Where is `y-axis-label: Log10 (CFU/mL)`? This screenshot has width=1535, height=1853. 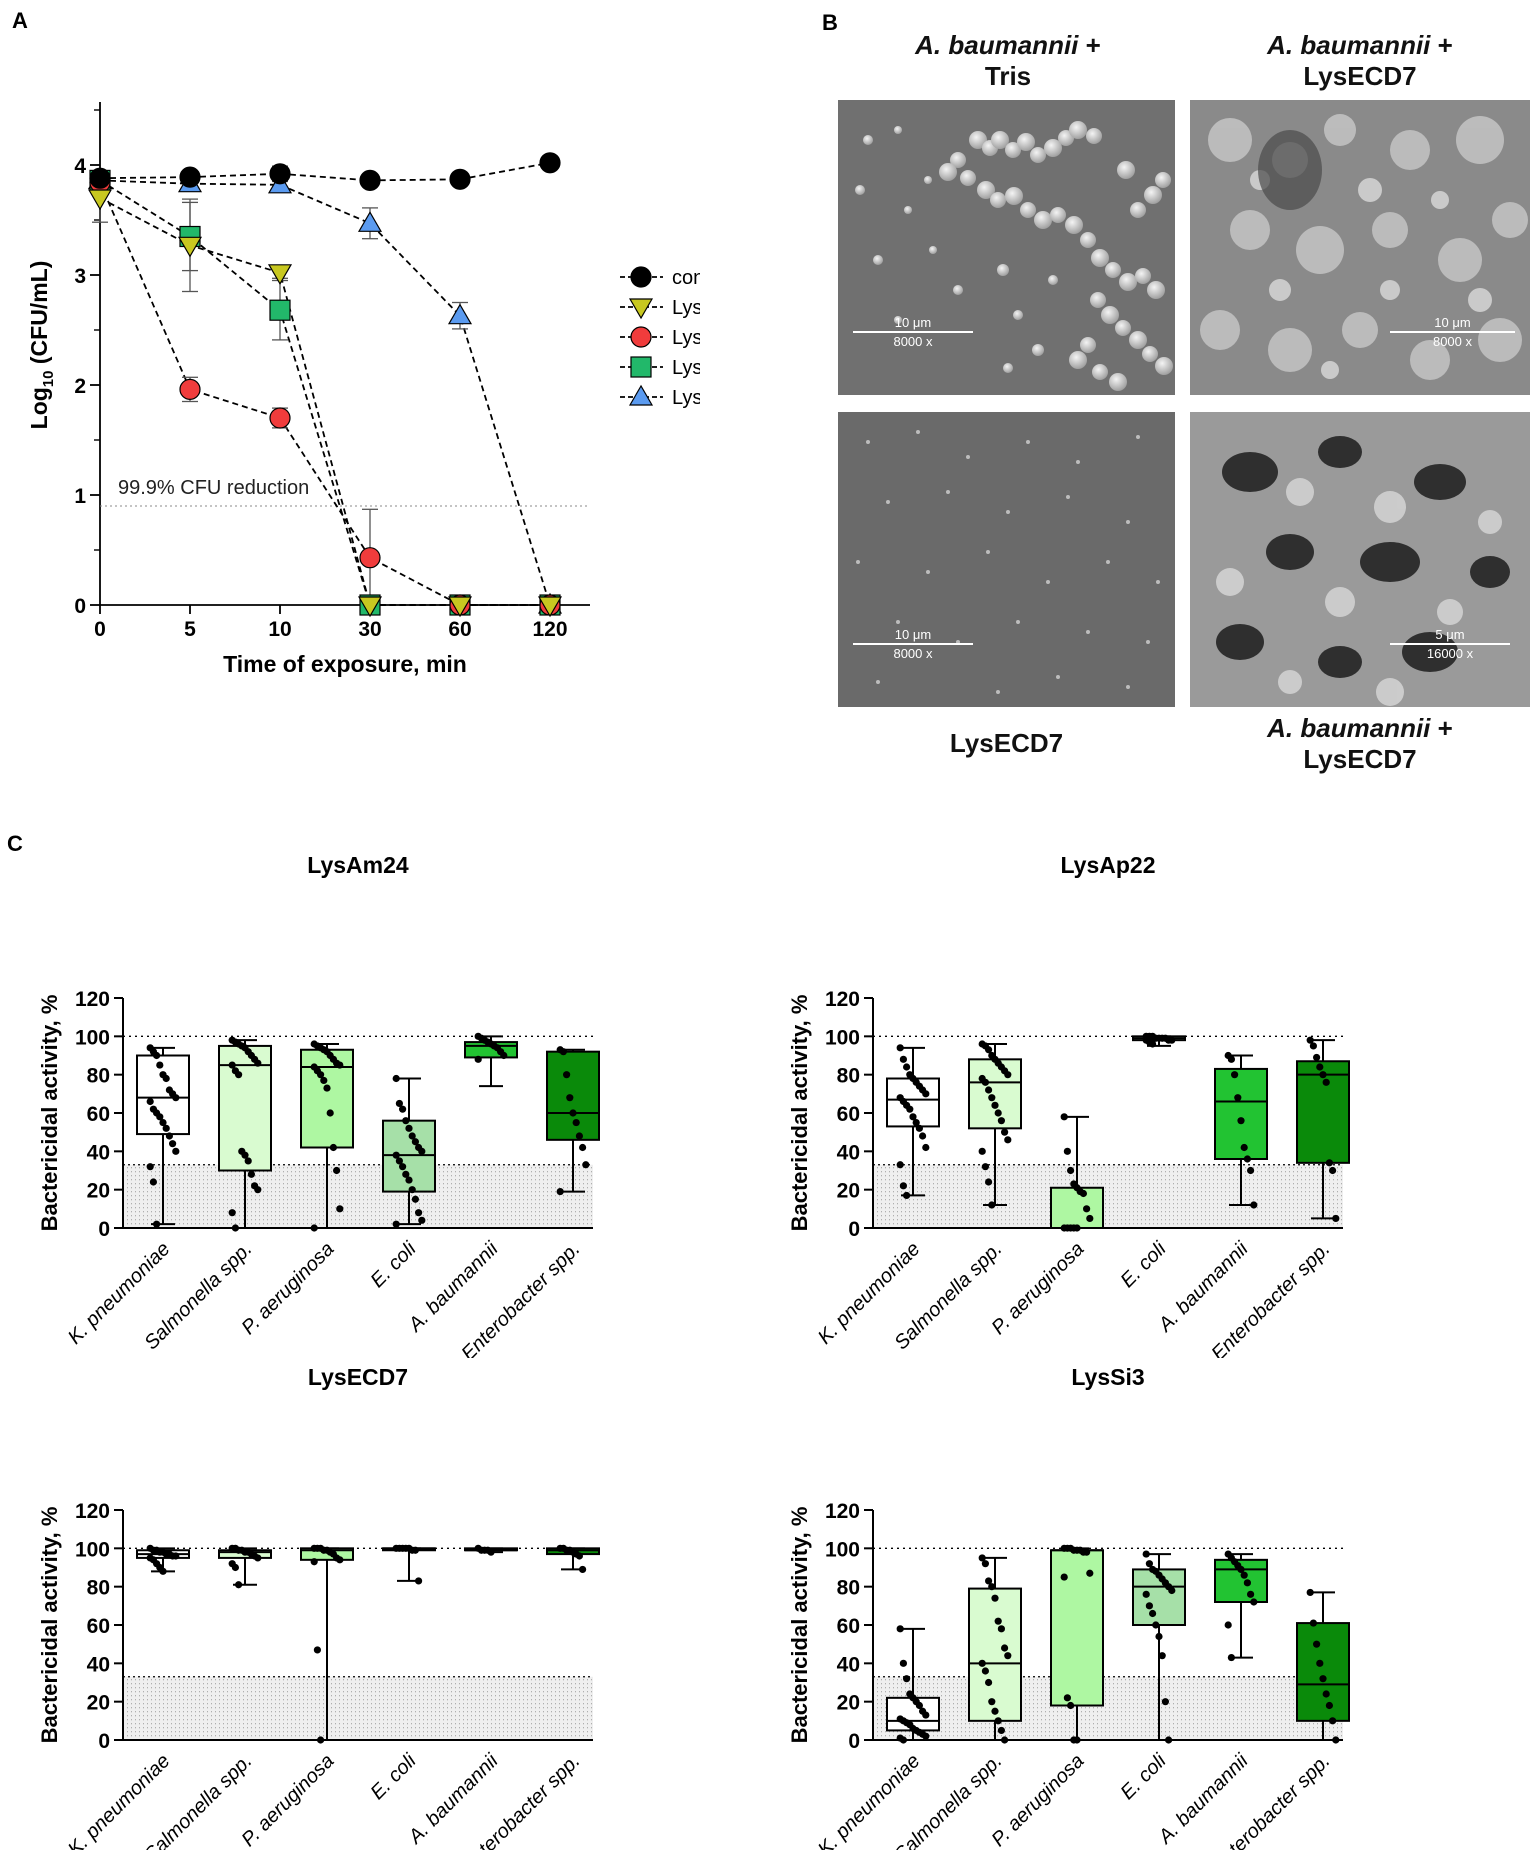 y-axis-label: Log10 (CFU/mL) is located at coordinates (41, 345).